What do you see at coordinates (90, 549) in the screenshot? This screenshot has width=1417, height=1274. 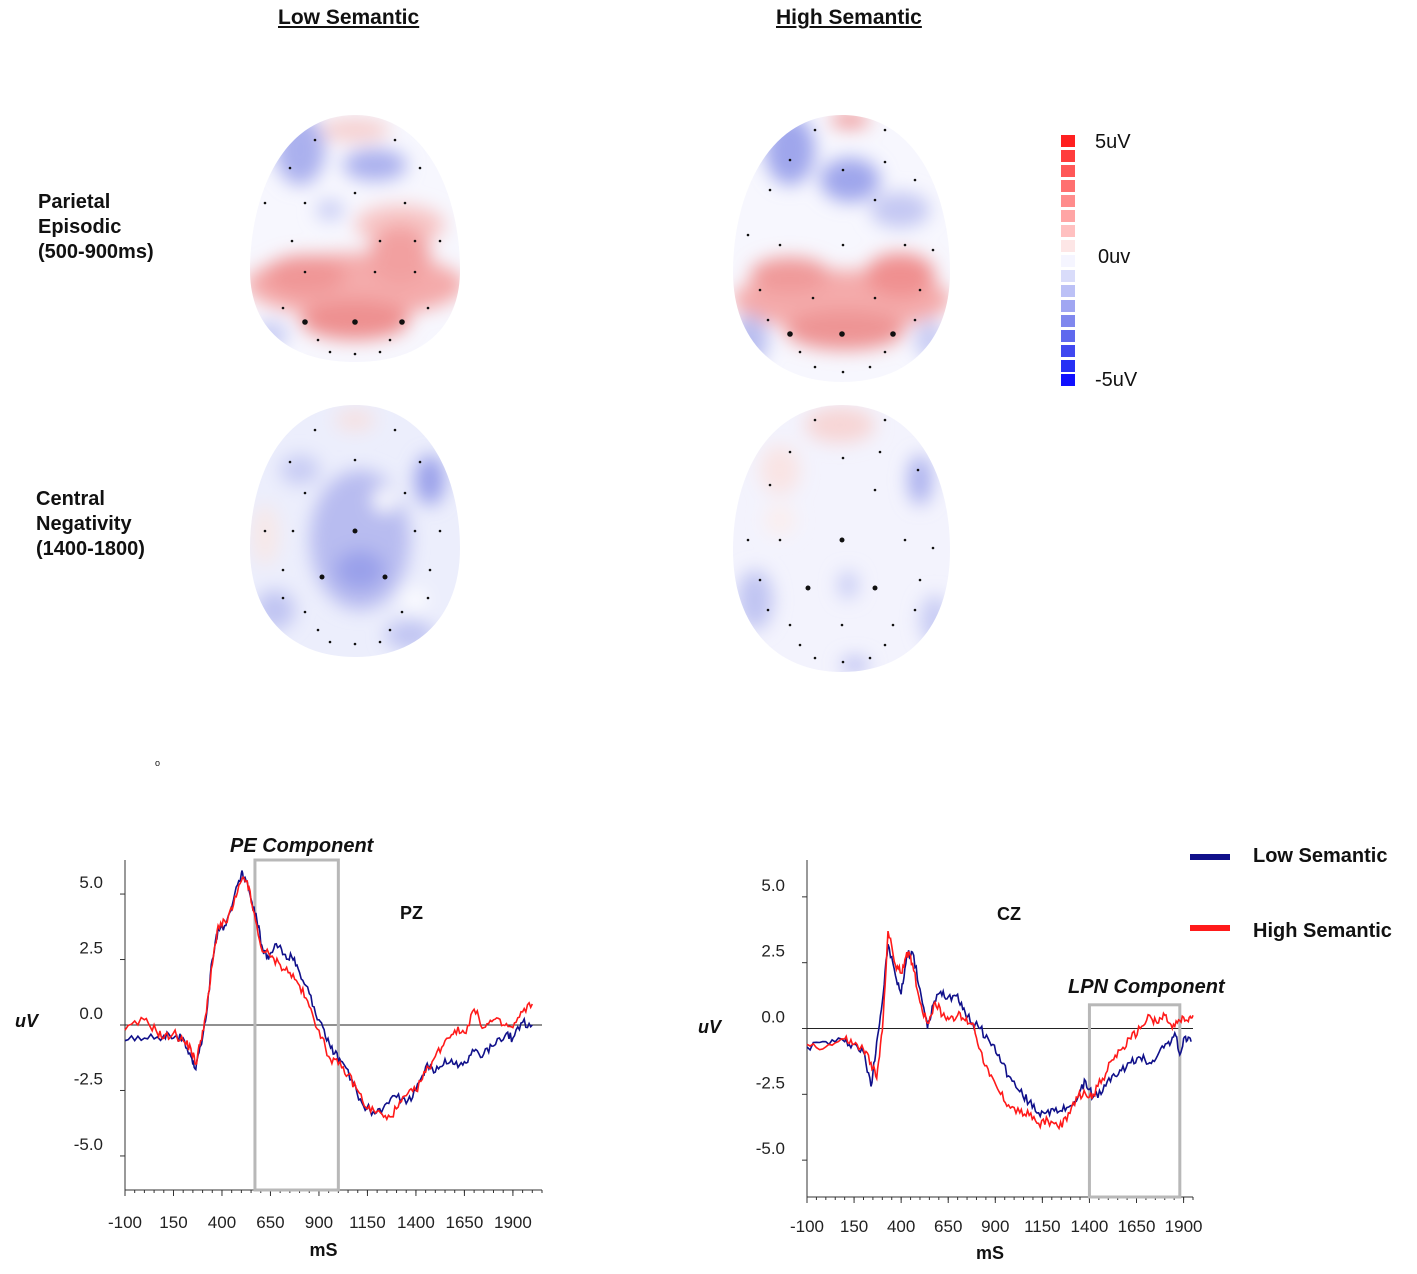 I see `row-label-line: (1400-1800)` at bounding box center [90, 549].